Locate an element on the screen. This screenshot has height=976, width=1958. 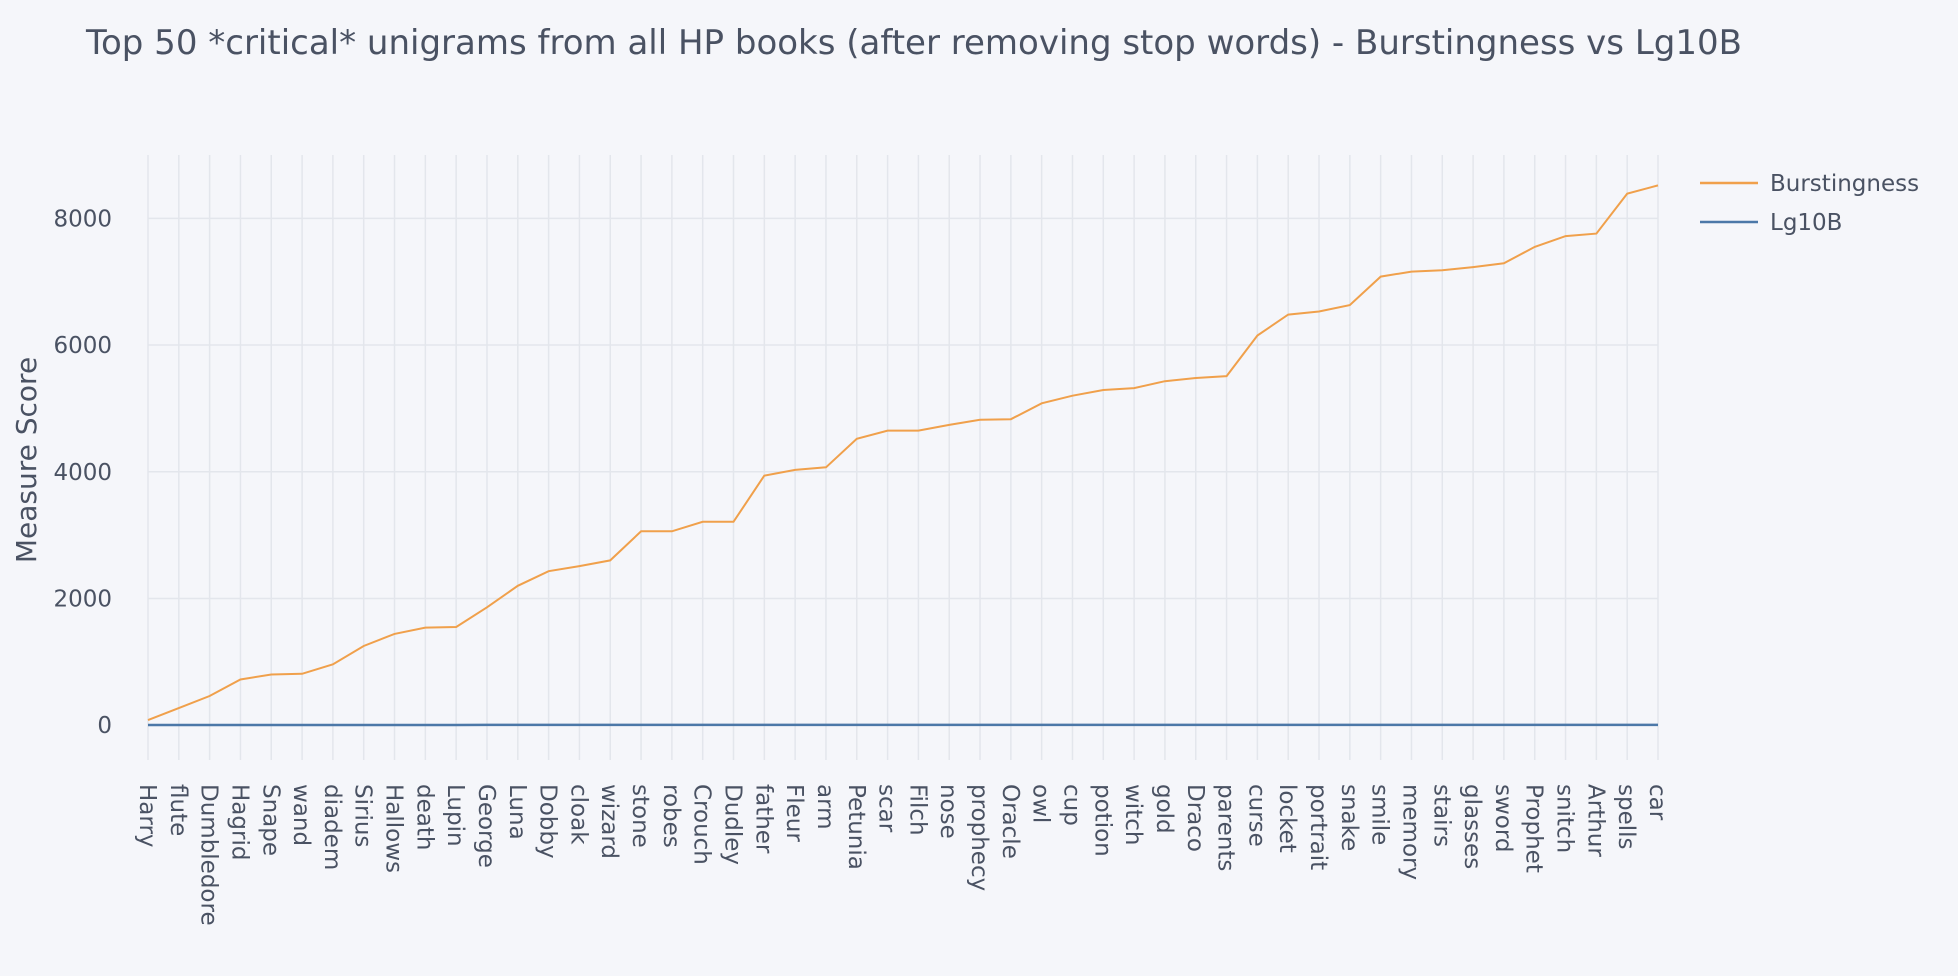
y-tick-label: 4000 is located at coordinates (82, 473).